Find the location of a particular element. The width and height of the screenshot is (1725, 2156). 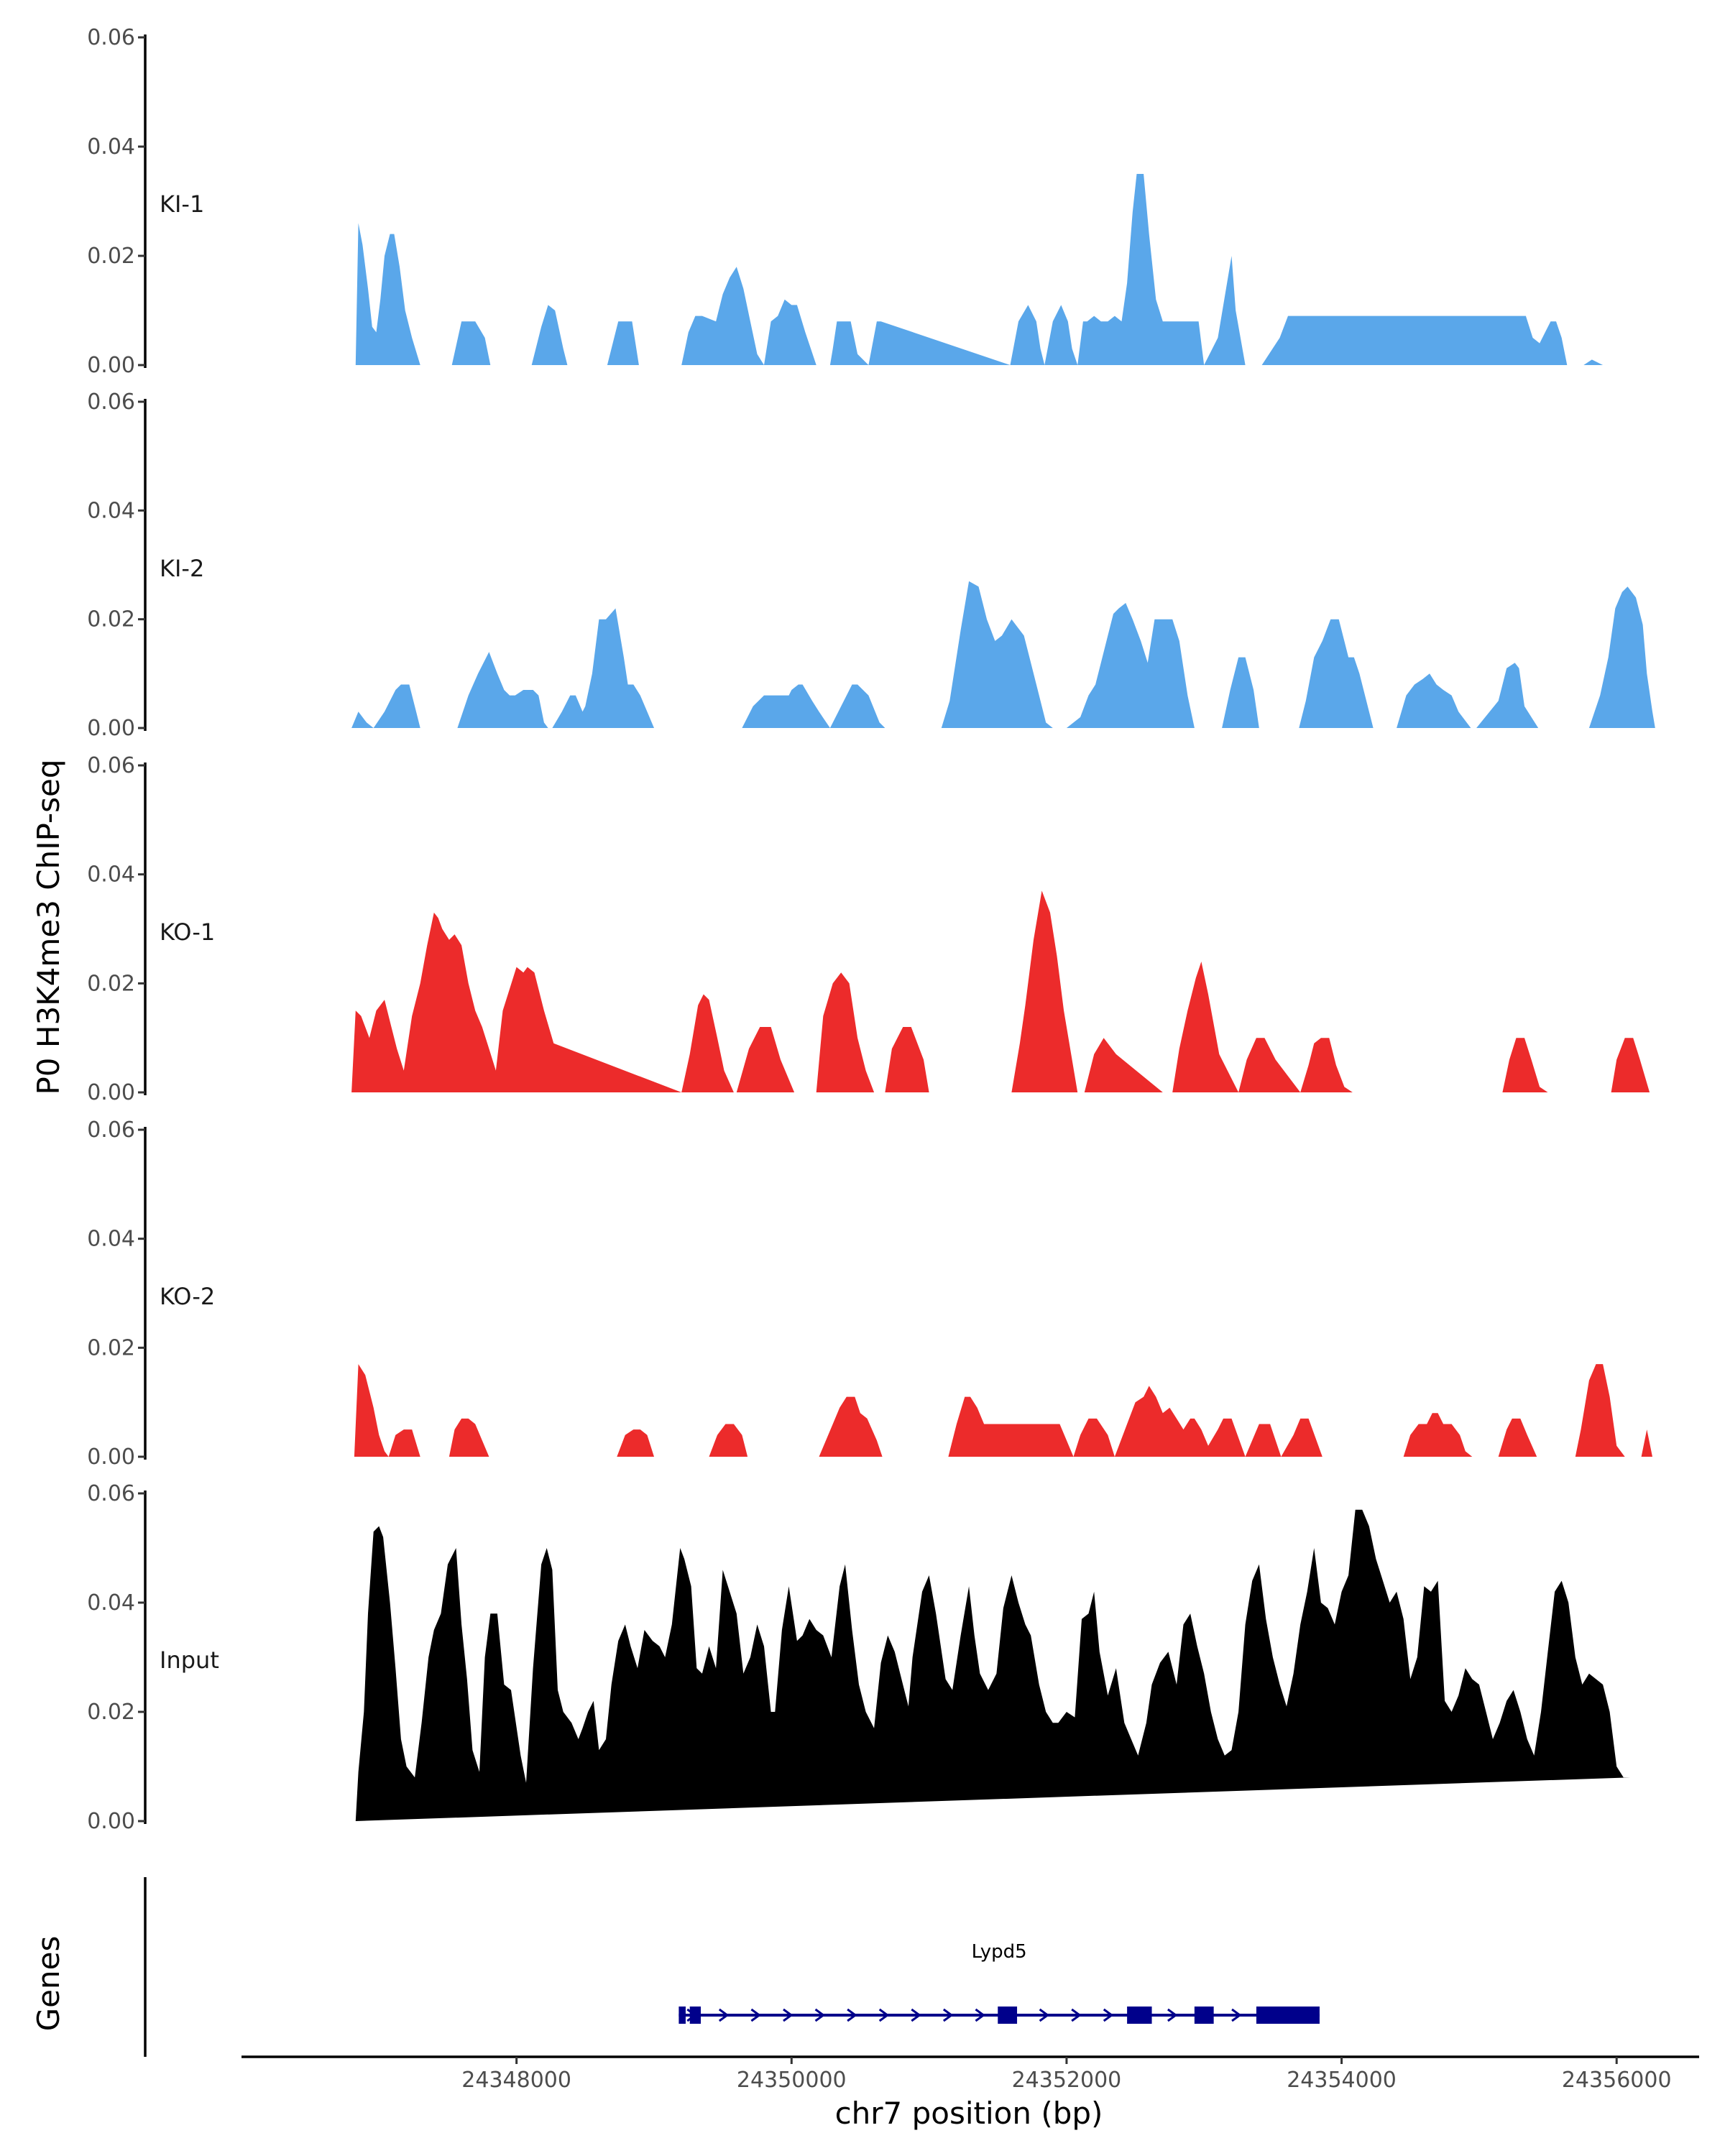

x-axis-title: chr7 position (bp) is located at coordinates (969, 2113).